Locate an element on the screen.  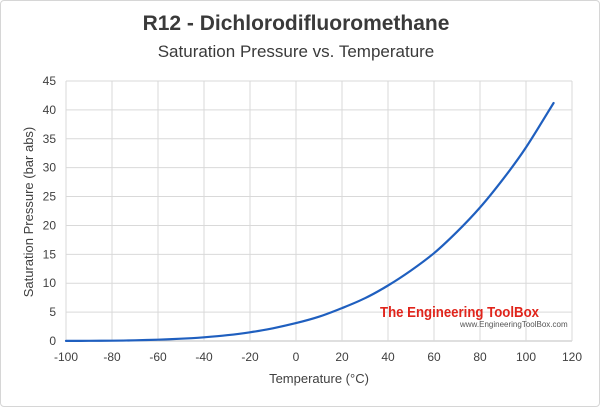
x-tick-label: 60 is located at coordinates (434, 357).